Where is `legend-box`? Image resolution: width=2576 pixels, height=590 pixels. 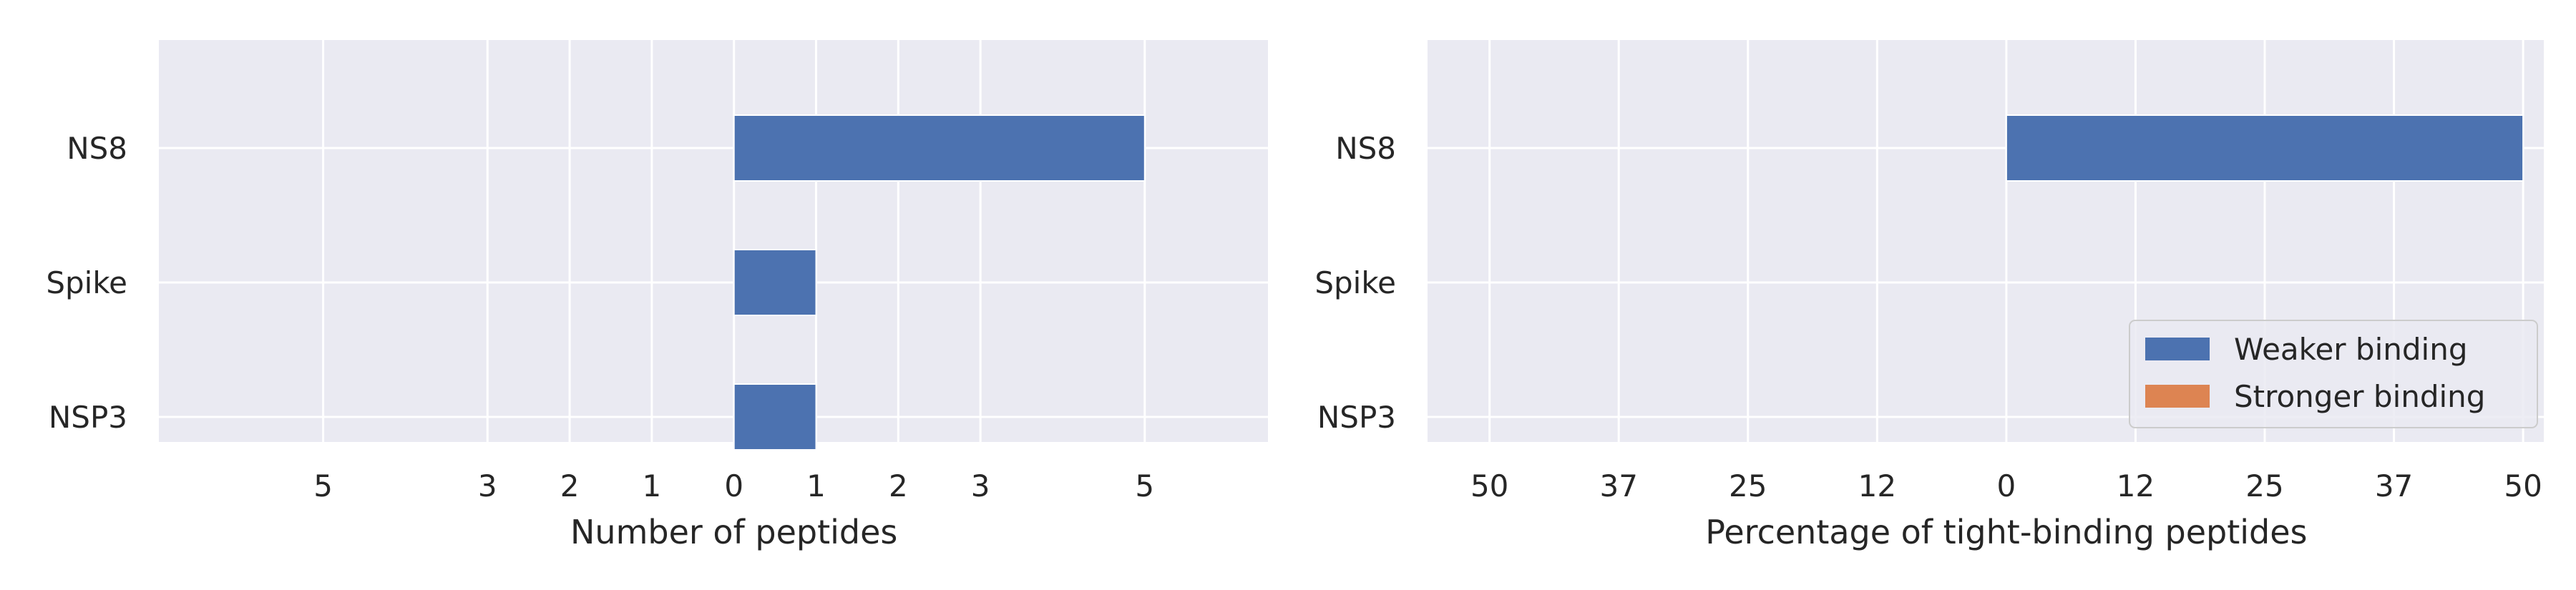
legend-box is located at coordinates (2333, 374).